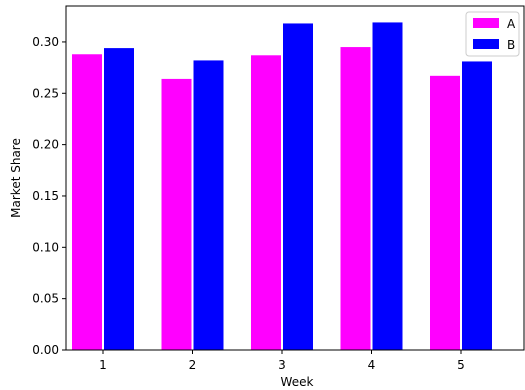  What do you see at coordinates (45, 42) in the screenshot?
I see `y-tick-label: 0.30` at bounding box center [45, 42].